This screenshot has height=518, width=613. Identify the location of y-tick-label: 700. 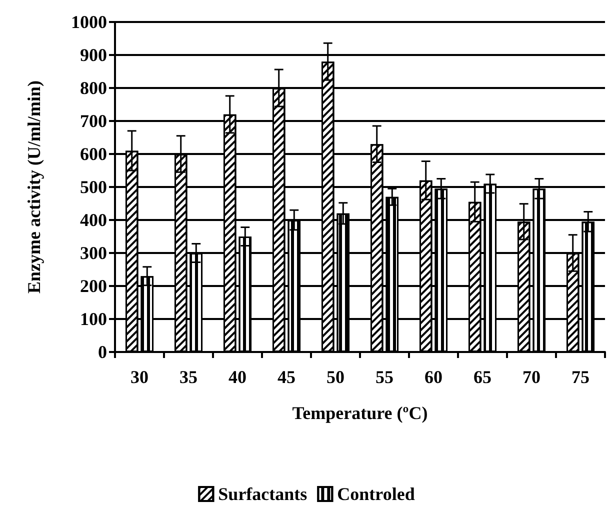
(93, 121).